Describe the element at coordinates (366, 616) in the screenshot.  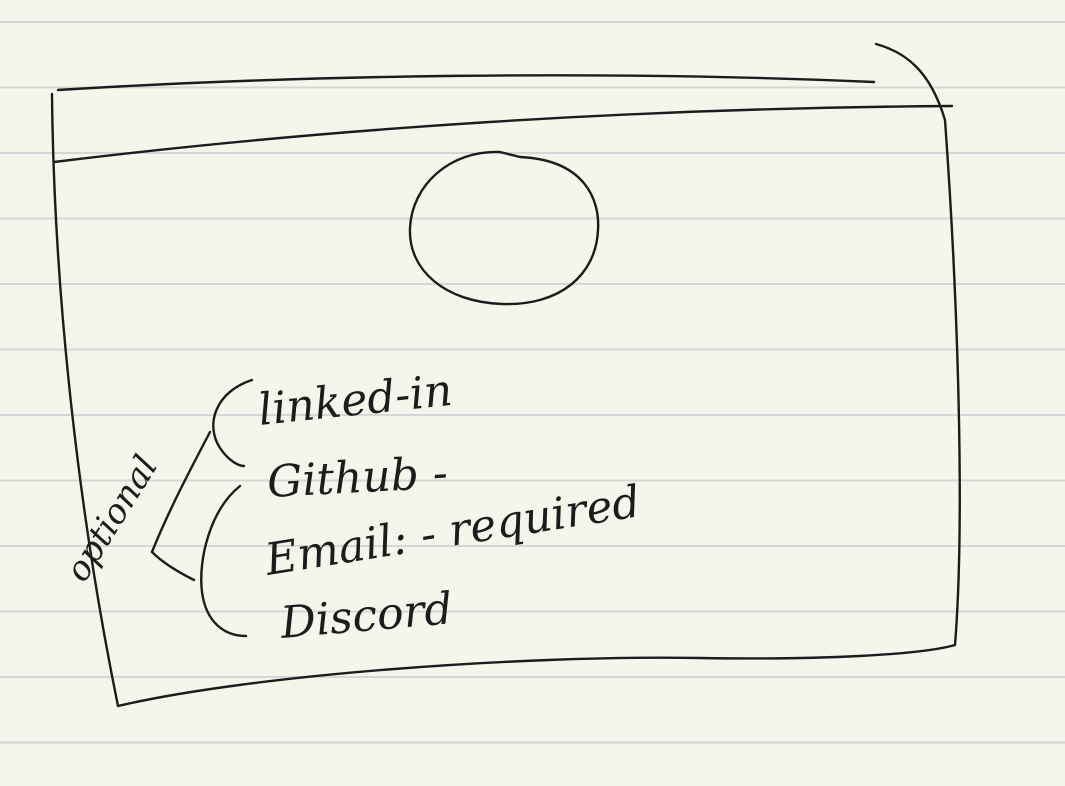
I see `discord-field-label: Discord` at that location.